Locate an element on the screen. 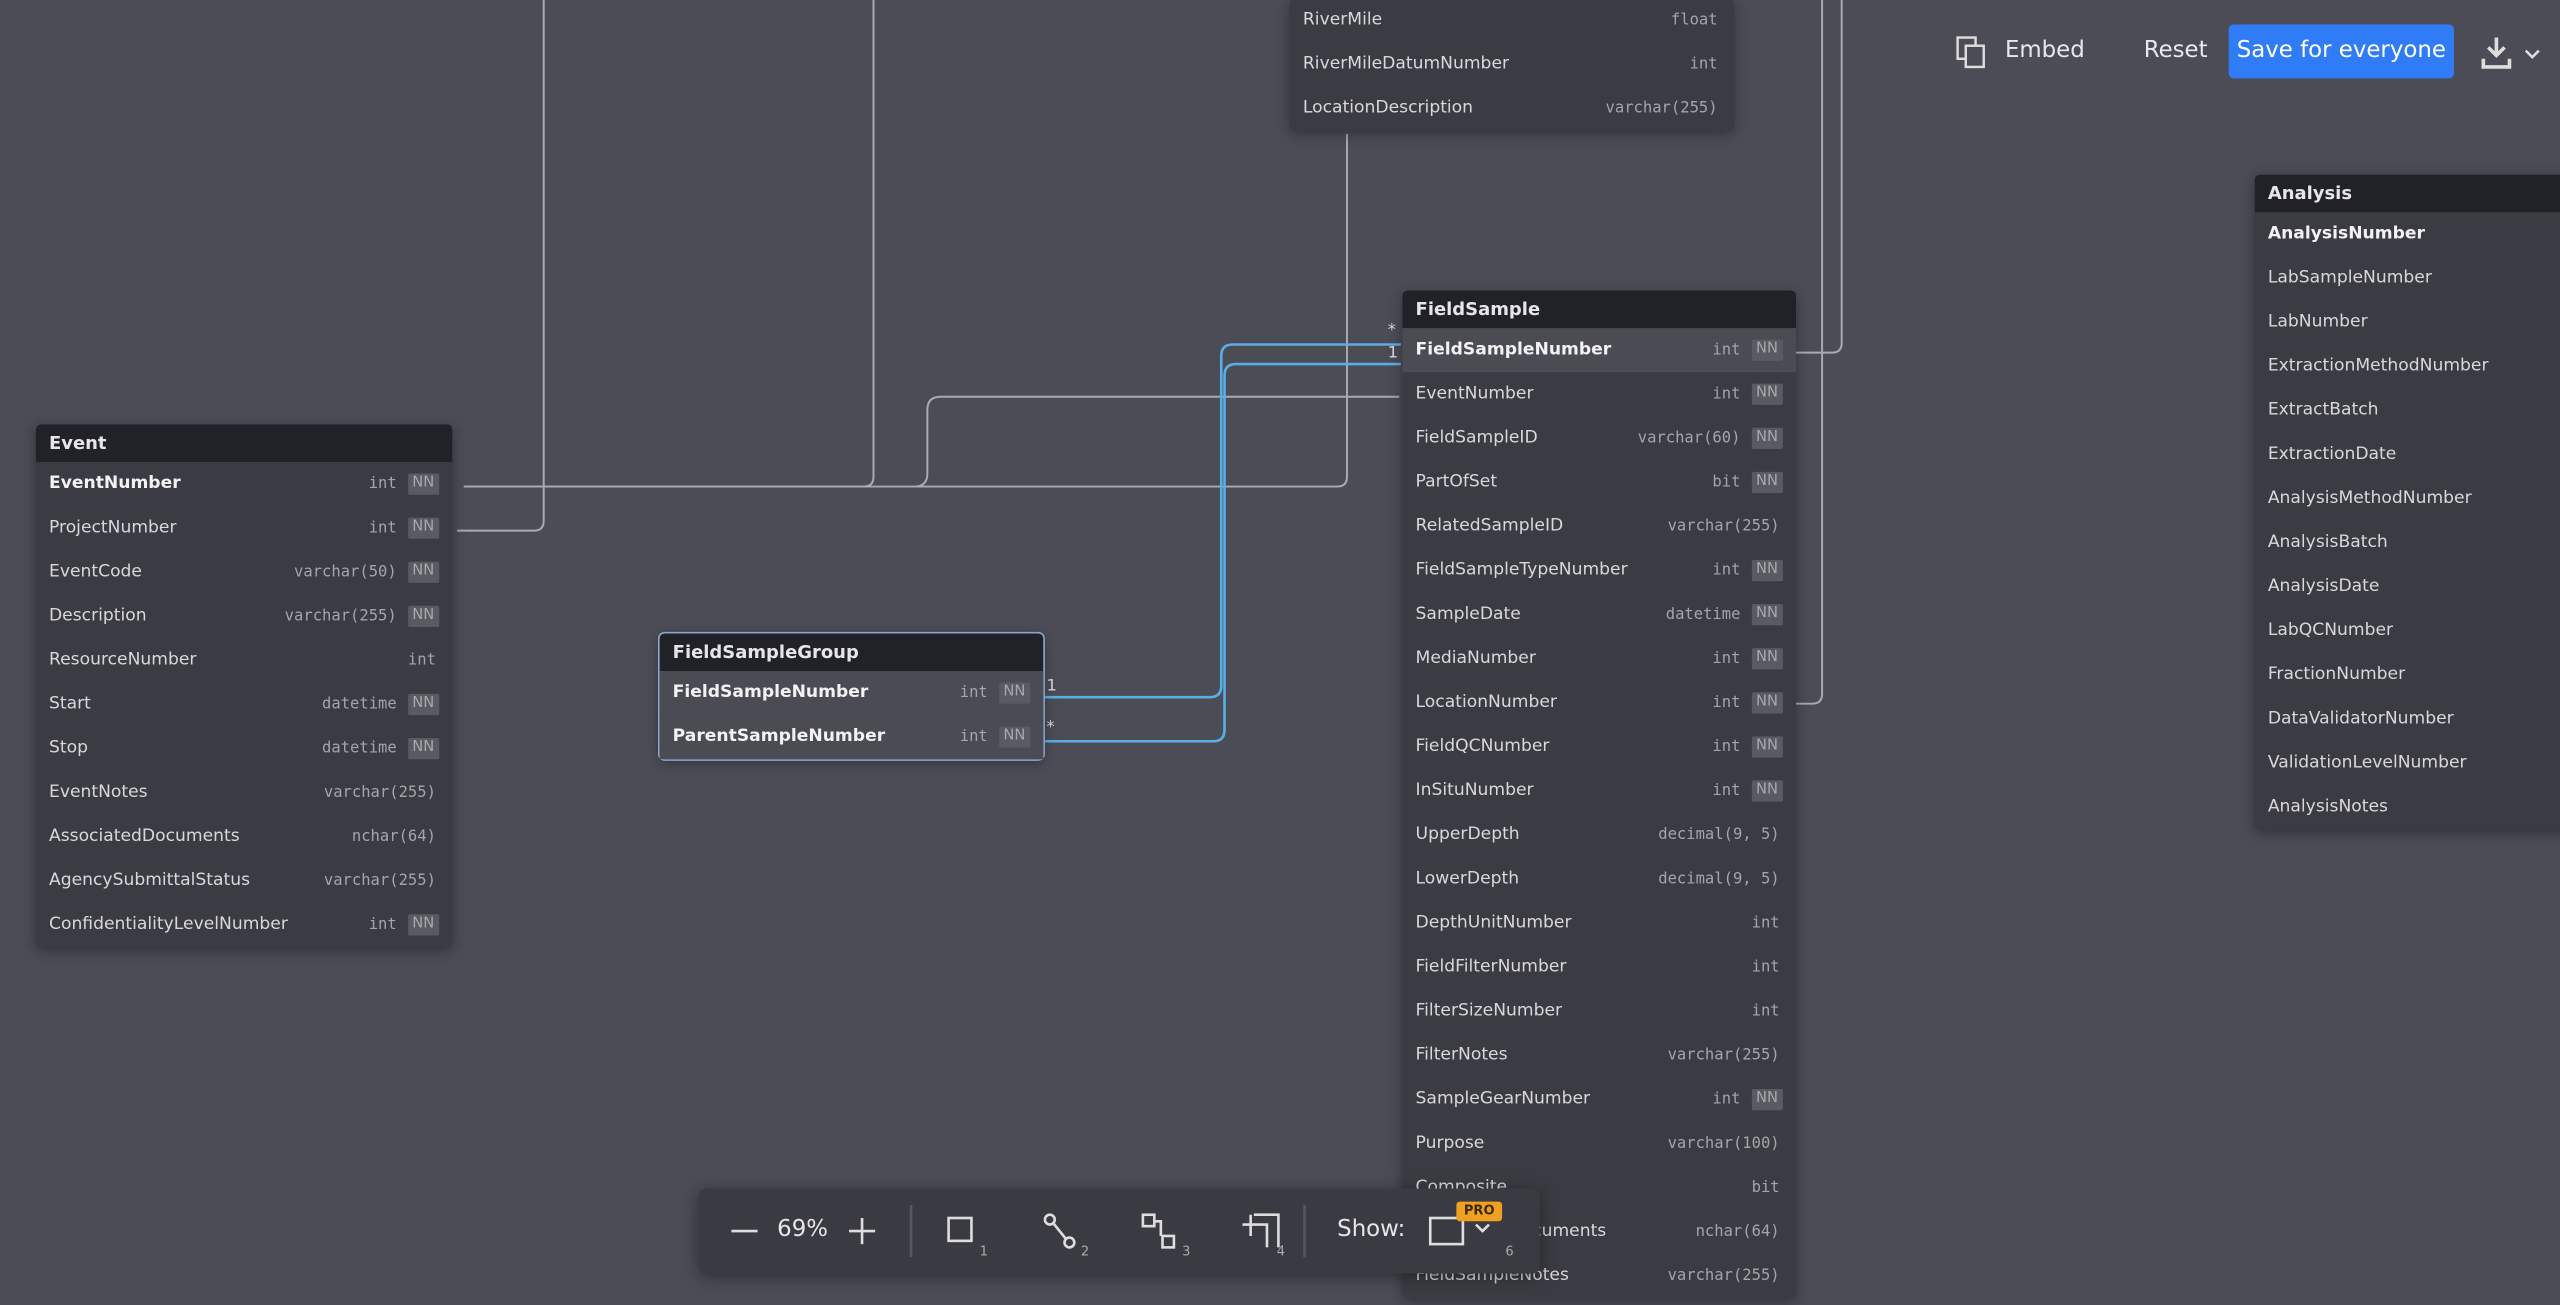 This screenshot has height=1305, width=2560. field-row: RiverMile float is located at coordinates (1512, 21).